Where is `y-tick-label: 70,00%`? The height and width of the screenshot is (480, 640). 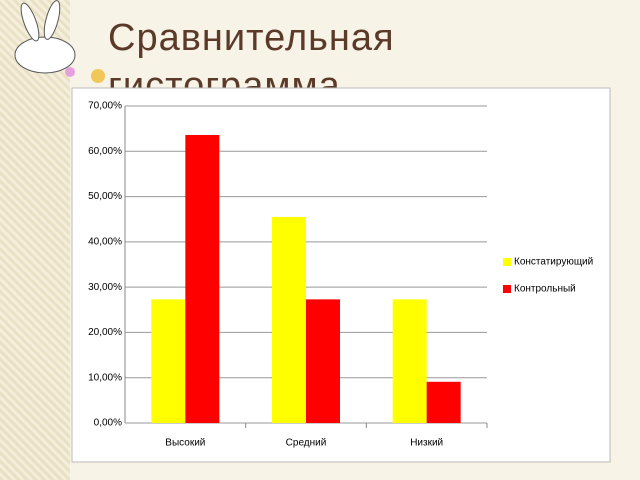 y-tick-label: 70,00% is located at coordinates (105, 106).